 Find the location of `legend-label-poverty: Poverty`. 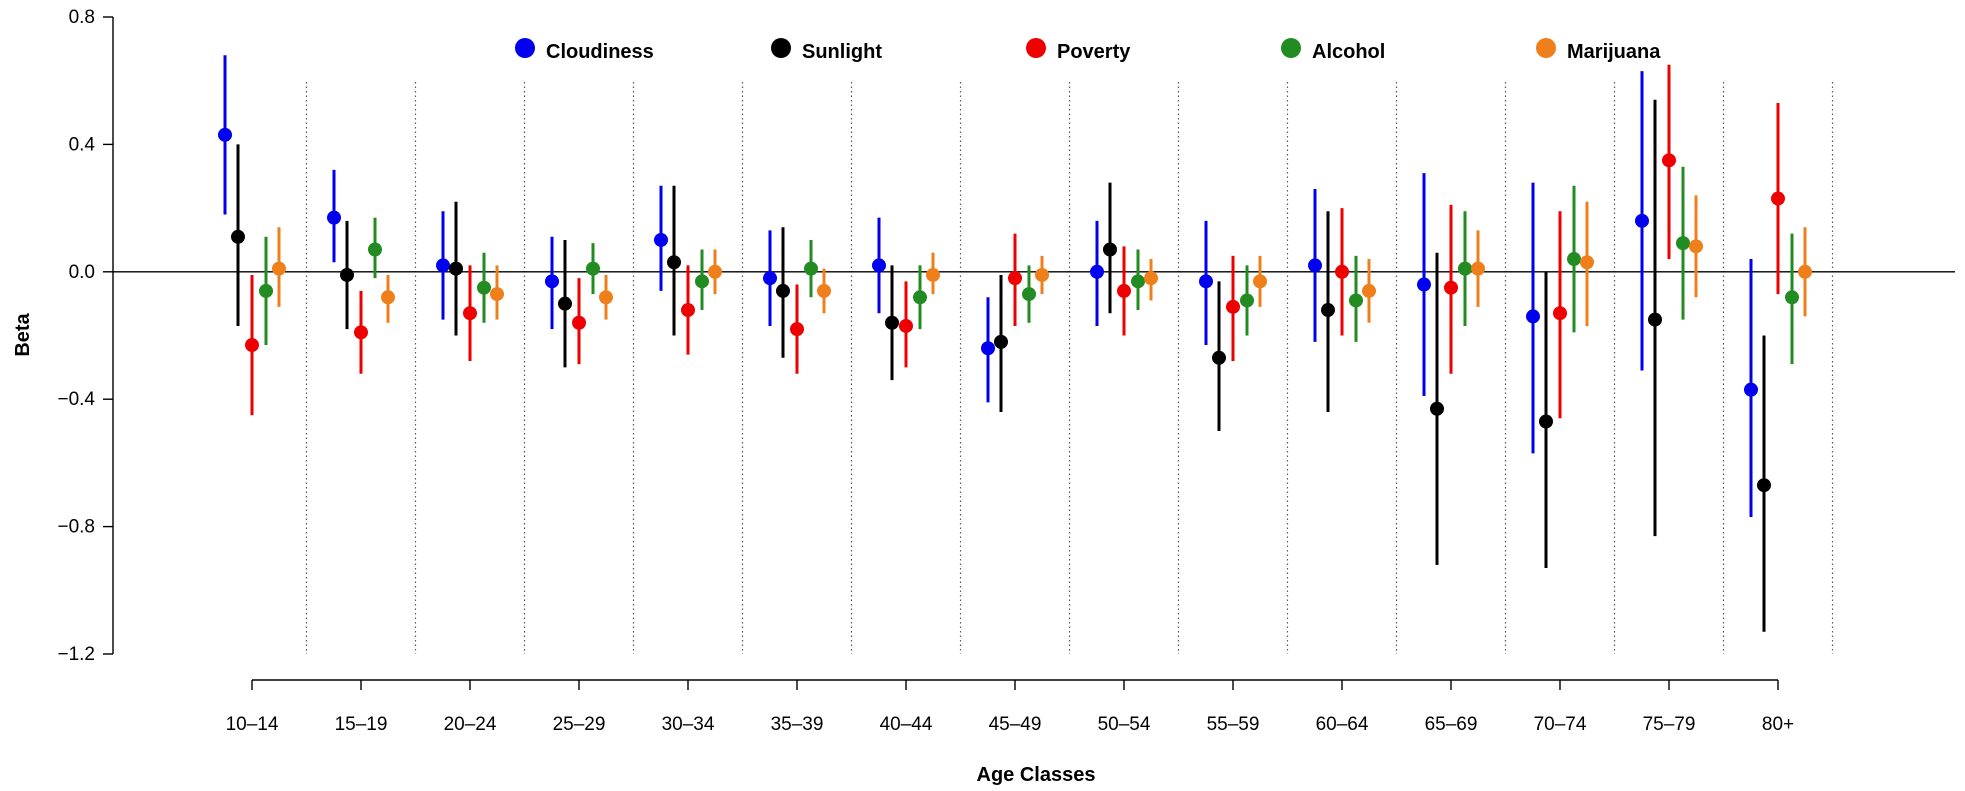

legend-label-poverty: Poverty is located at coordinates (1094, 52).